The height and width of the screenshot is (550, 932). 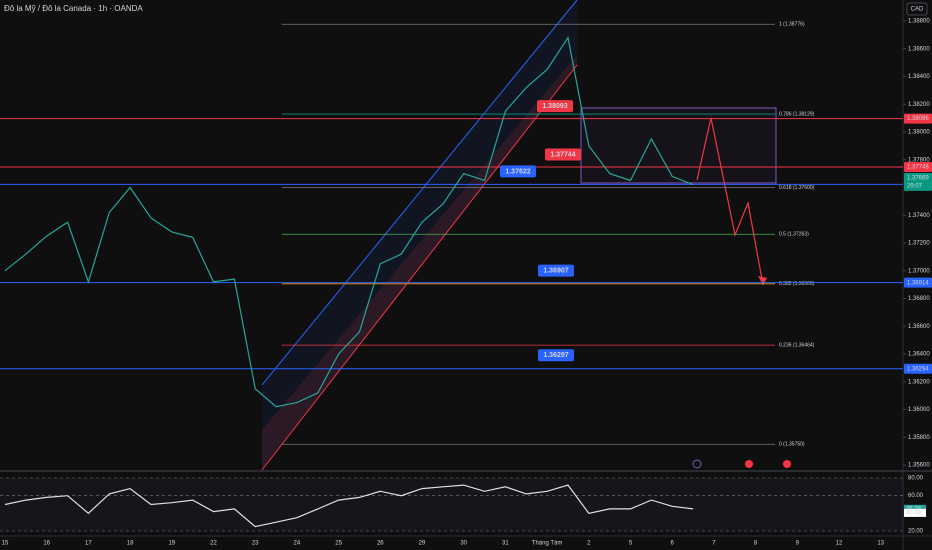 I want to click on level-tag-label: 1.38096, so click(x=918, y=119).